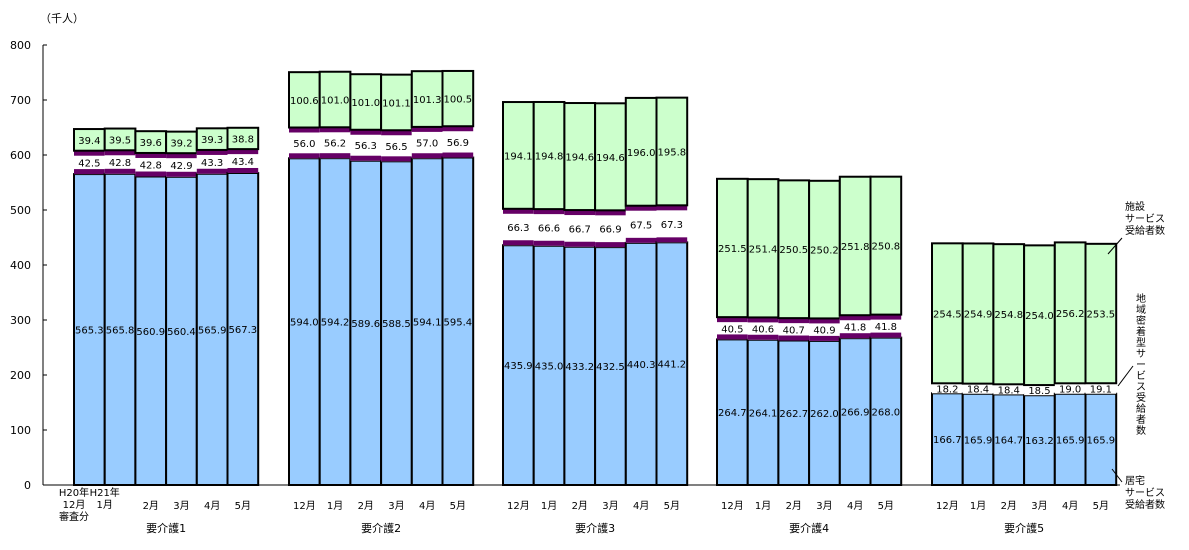 This screenshot has width=1189, height=550. I want to click on data-label: 194.6, so click(610, 158).